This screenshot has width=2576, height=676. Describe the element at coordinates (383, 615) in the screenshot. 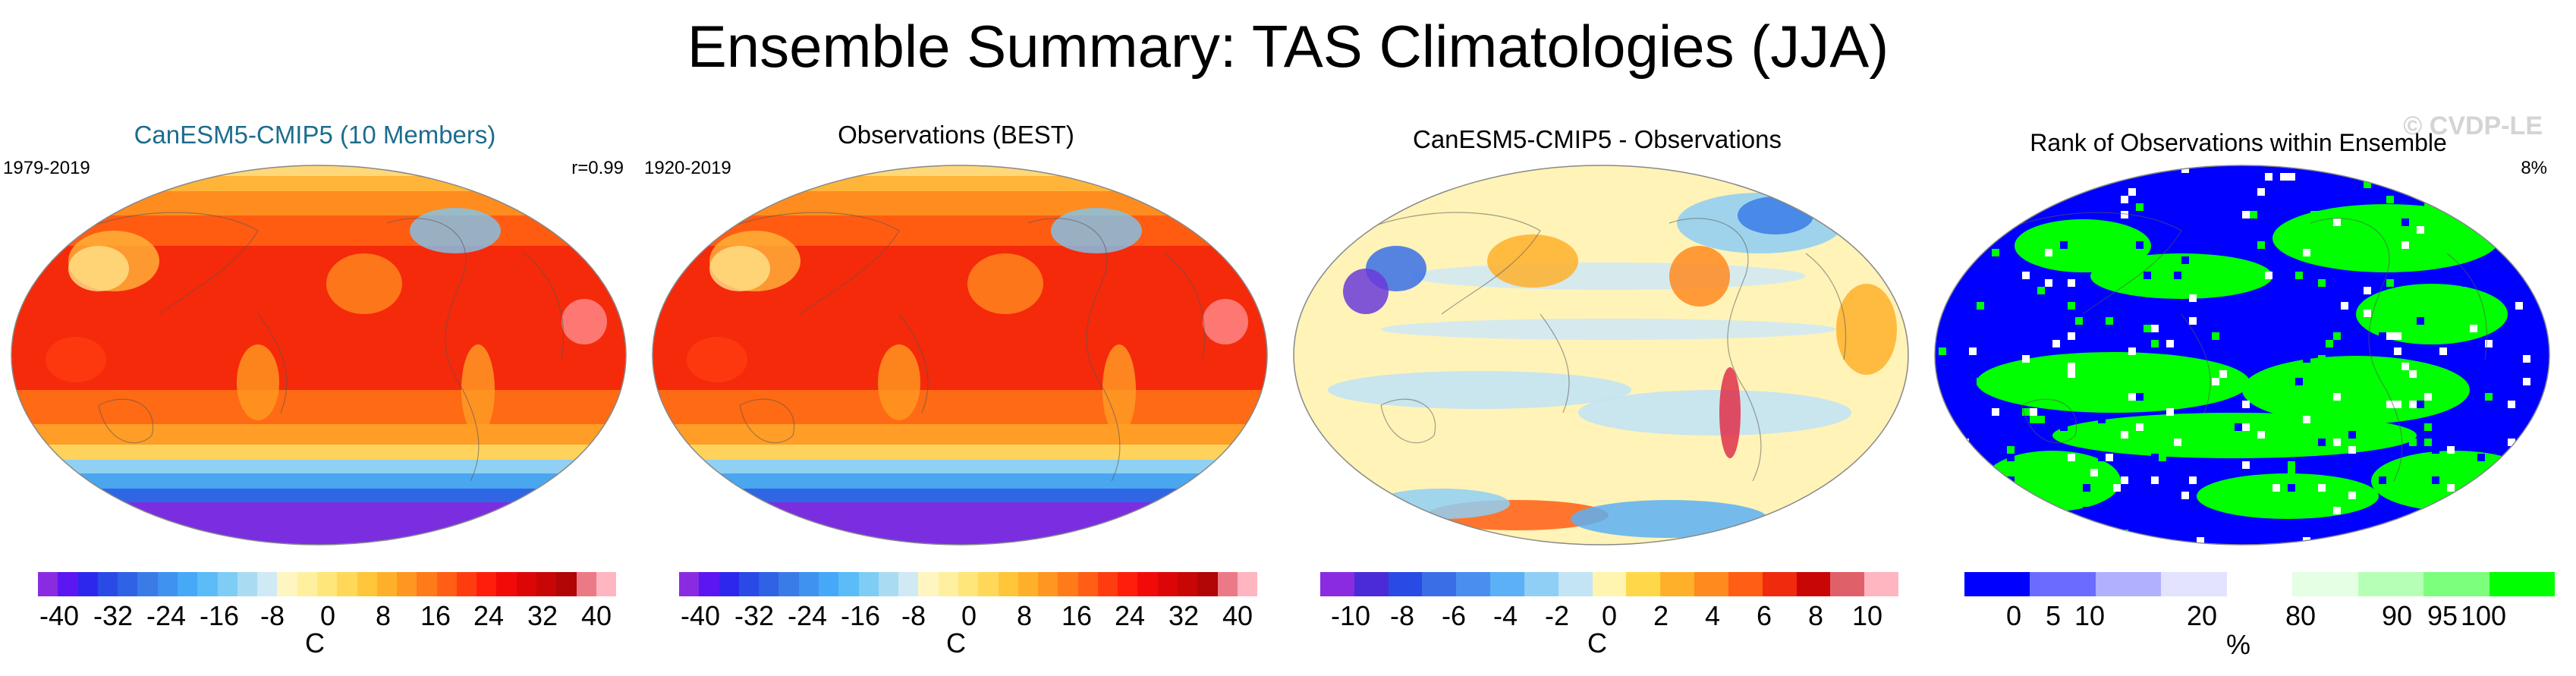

I see `colorbar-tick: 8` at that location.